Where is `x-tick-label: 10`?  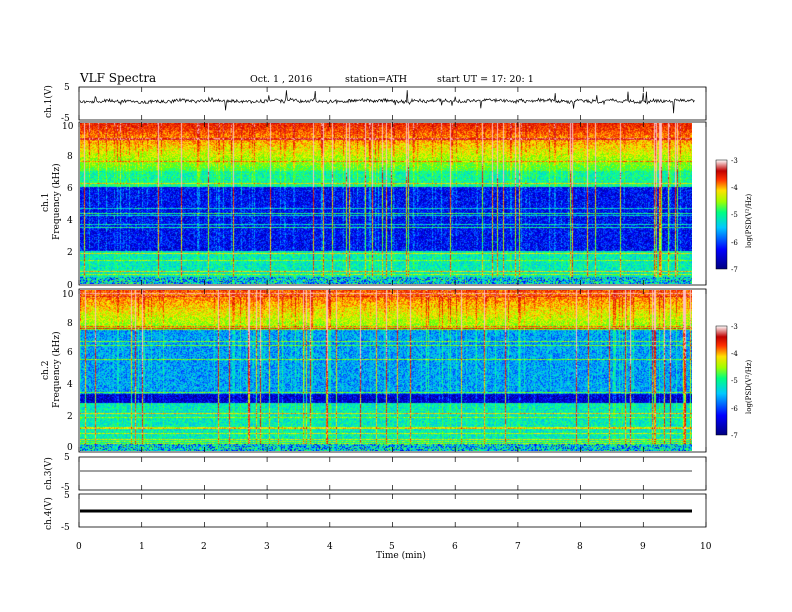 x-tick-label: 10 is located at coordinates (706, 547).